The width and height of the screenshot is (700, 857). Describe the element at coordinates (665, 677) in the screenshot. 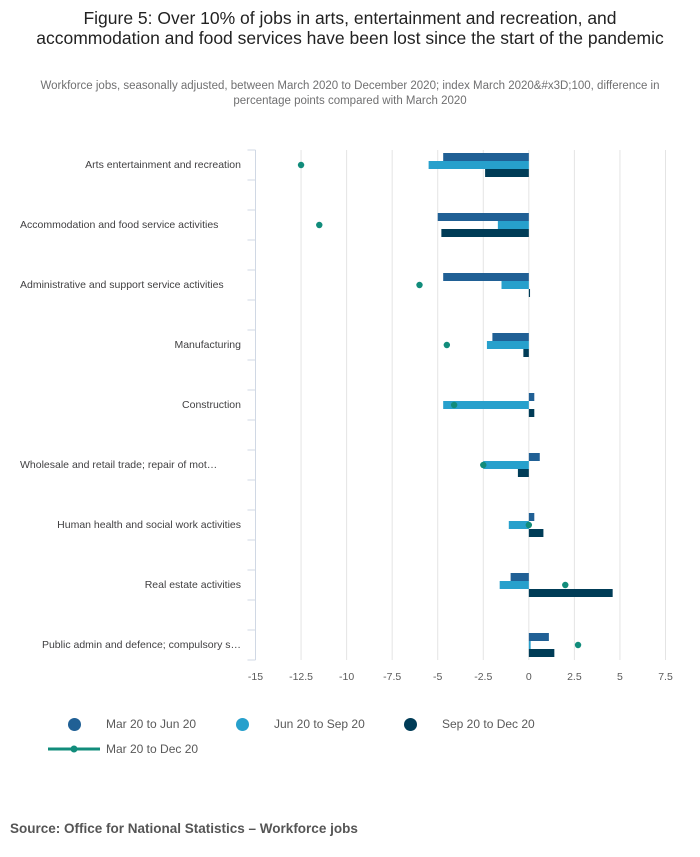

I see `x-tick-label: 7.5` at that location.